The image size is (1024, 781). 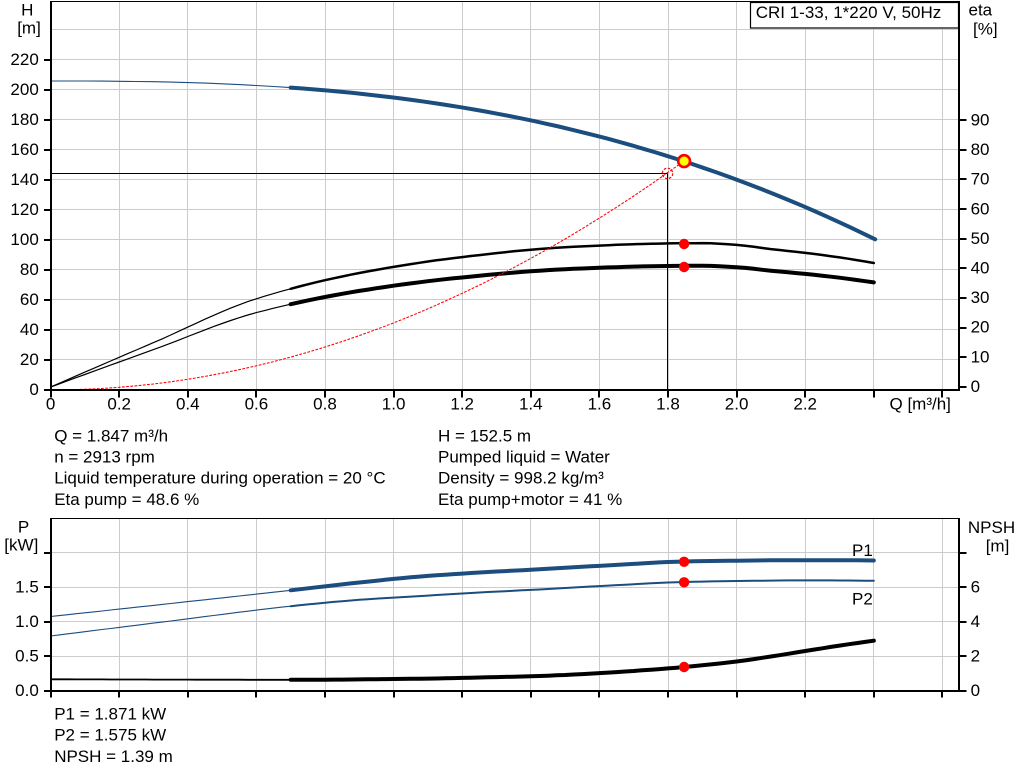 I want to click on svg-text: Q [m³/h], so click(x=920, y=404).